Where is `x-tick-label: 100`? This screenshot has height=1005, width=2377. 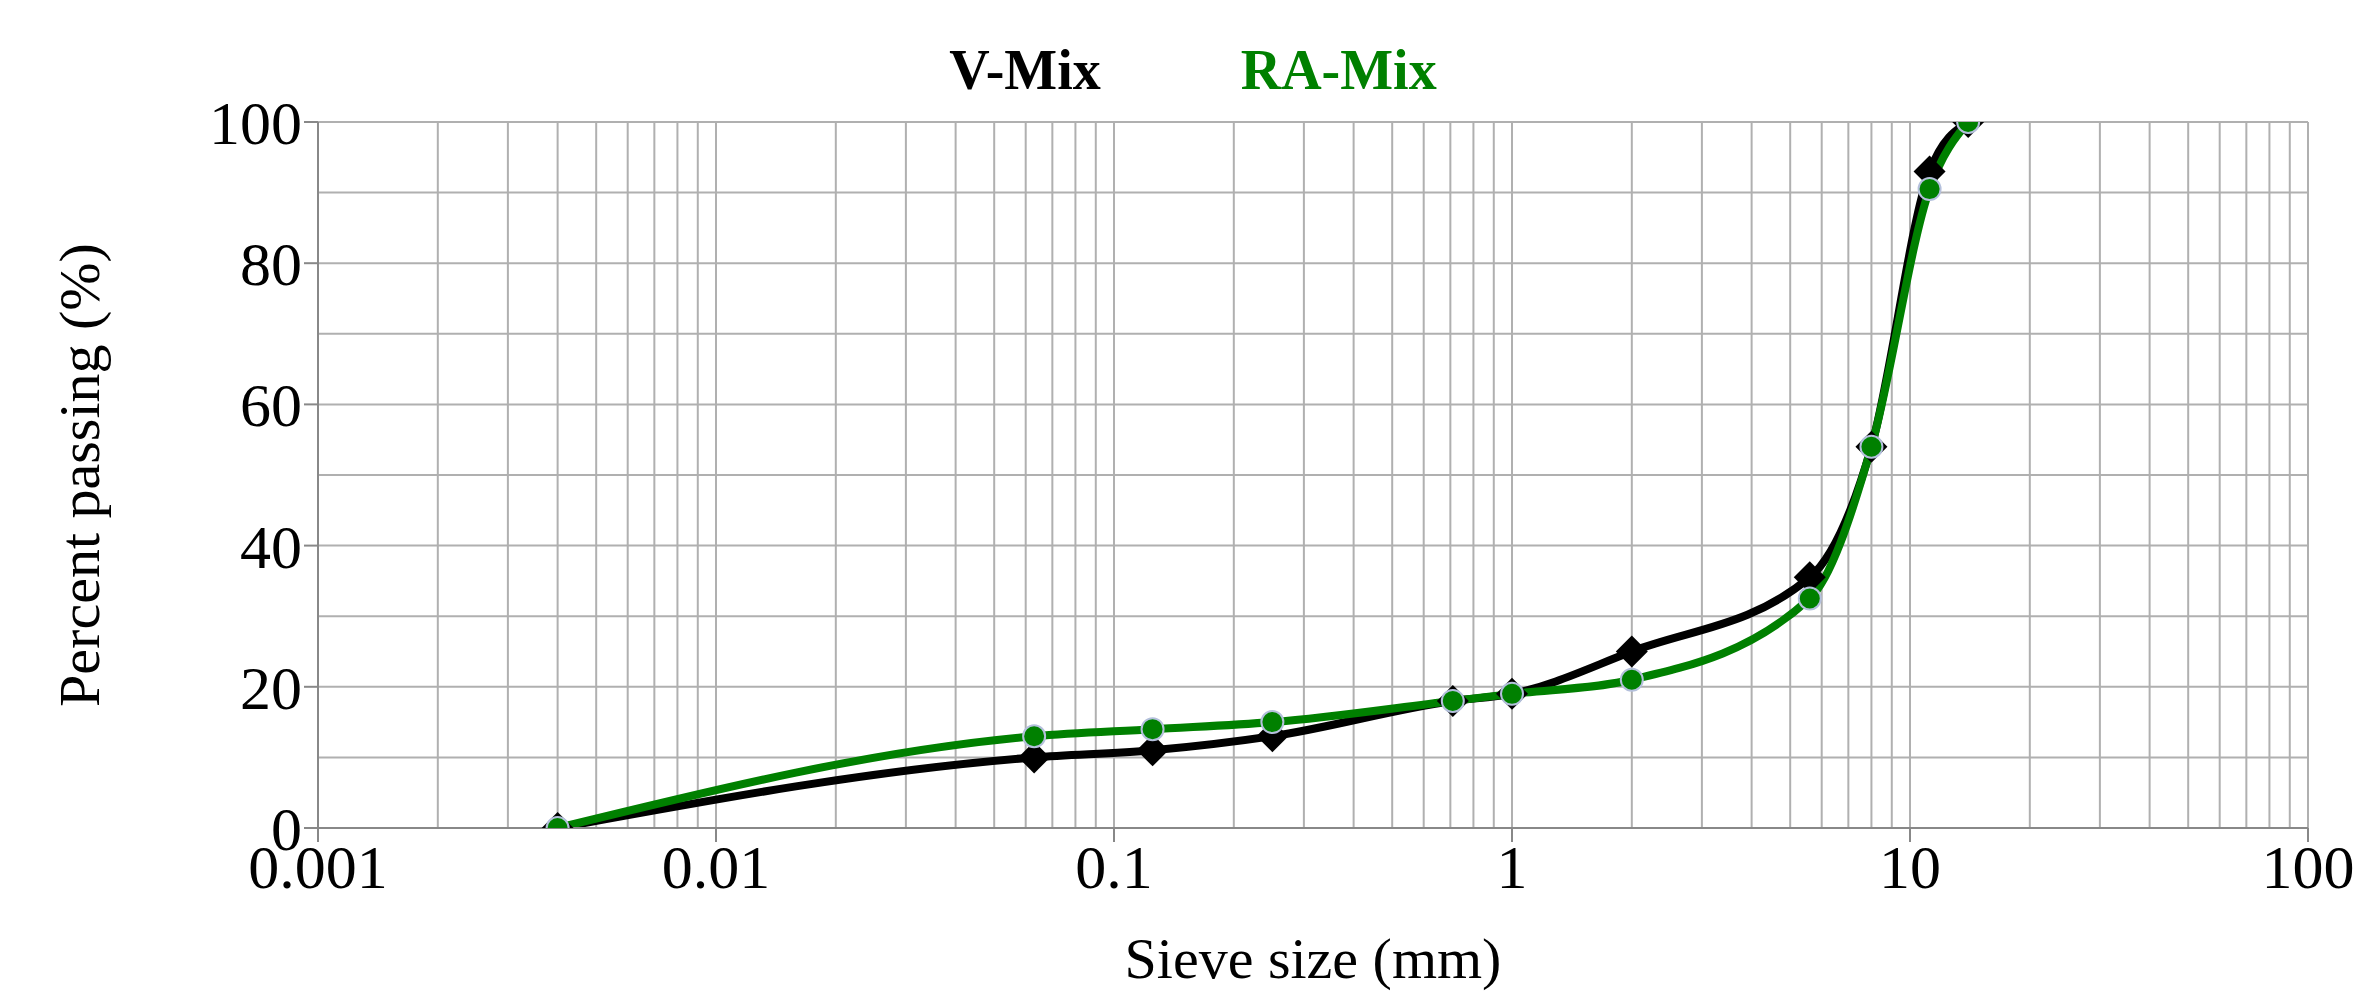 x-tick-label: 100 is located at coordinates (2308, 867).